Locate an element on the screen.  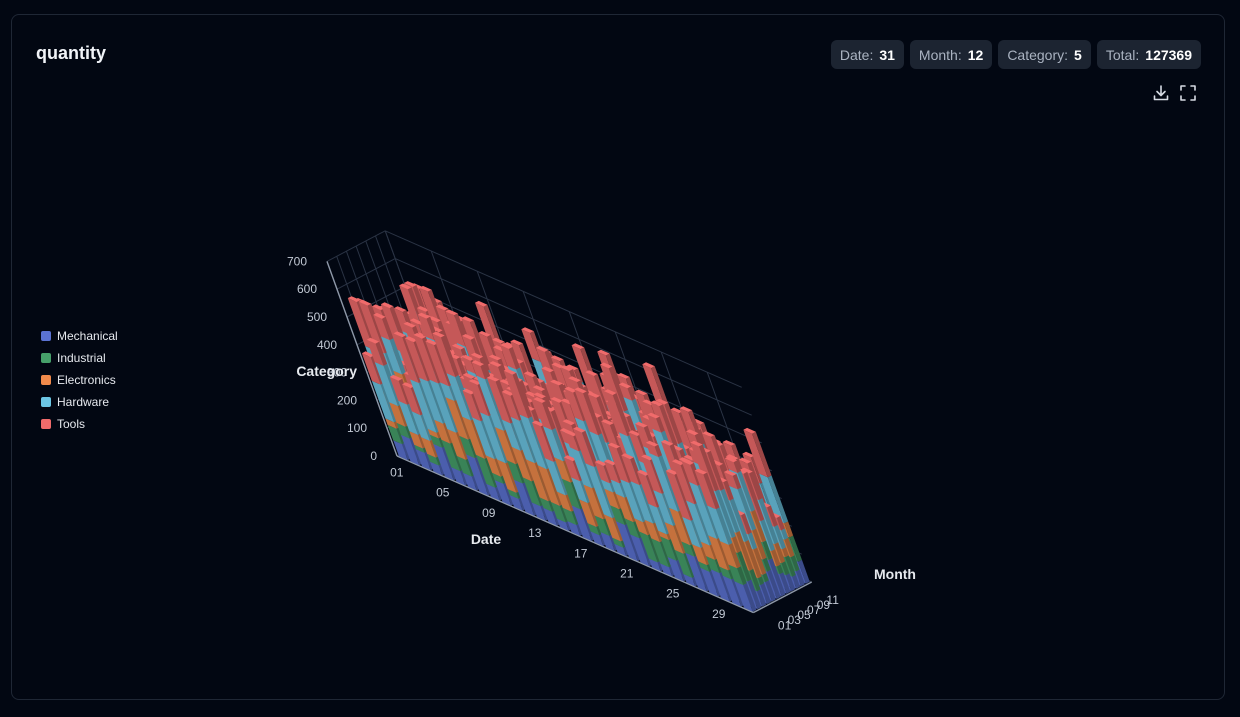
grid-line is located at coordinates (573, 337).